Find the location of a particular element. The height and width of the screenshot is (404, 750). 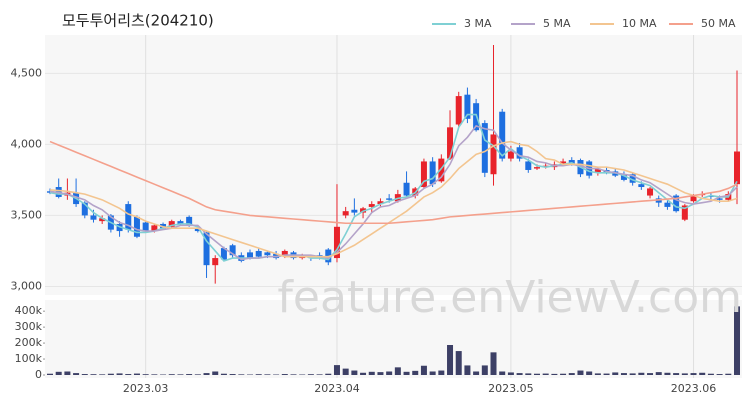

volume-tick-label: 400k is located at coordinates (29, 310).